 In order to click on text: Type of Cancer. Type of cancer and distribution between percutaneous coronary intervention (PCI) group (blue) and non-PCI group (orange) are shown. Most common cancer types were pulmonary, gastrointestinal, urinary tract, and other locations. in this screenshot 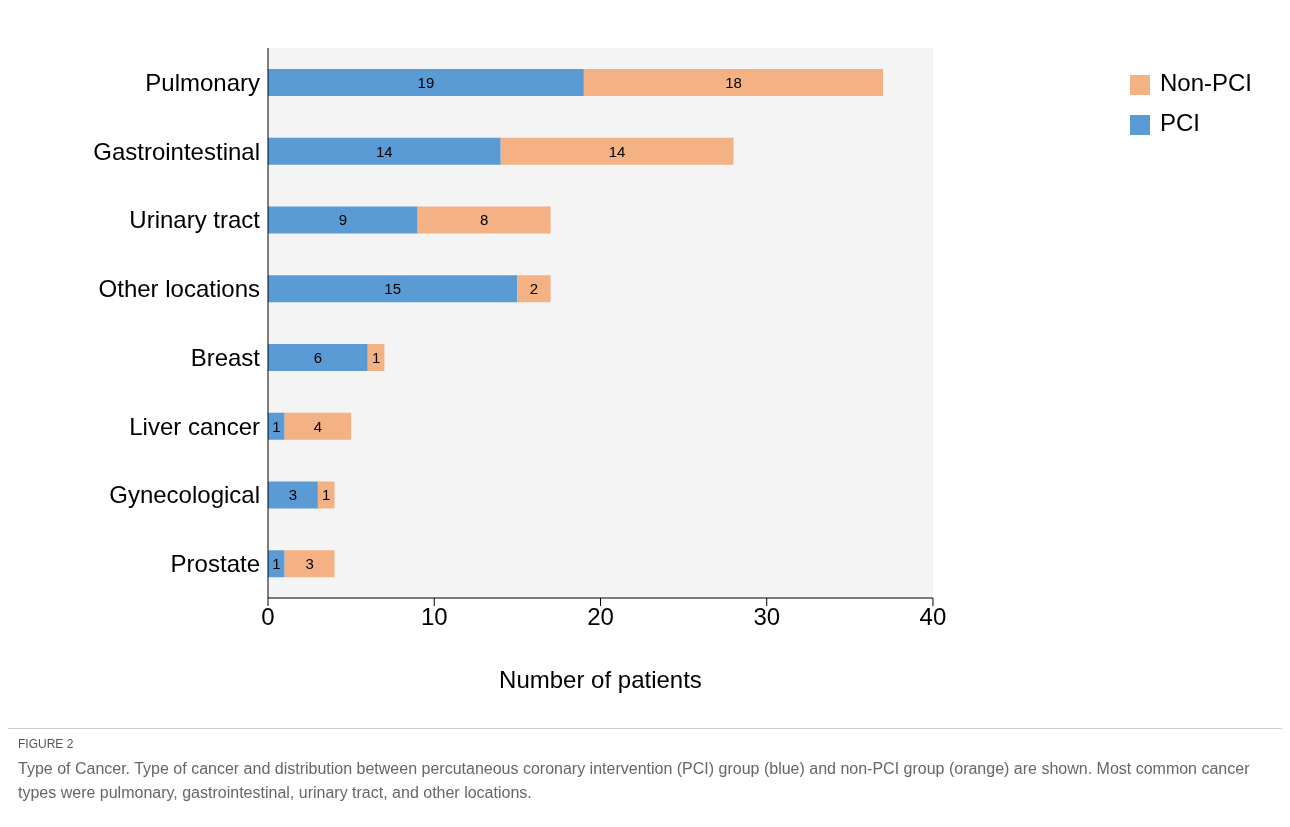, I will do `click(634, 781)`.